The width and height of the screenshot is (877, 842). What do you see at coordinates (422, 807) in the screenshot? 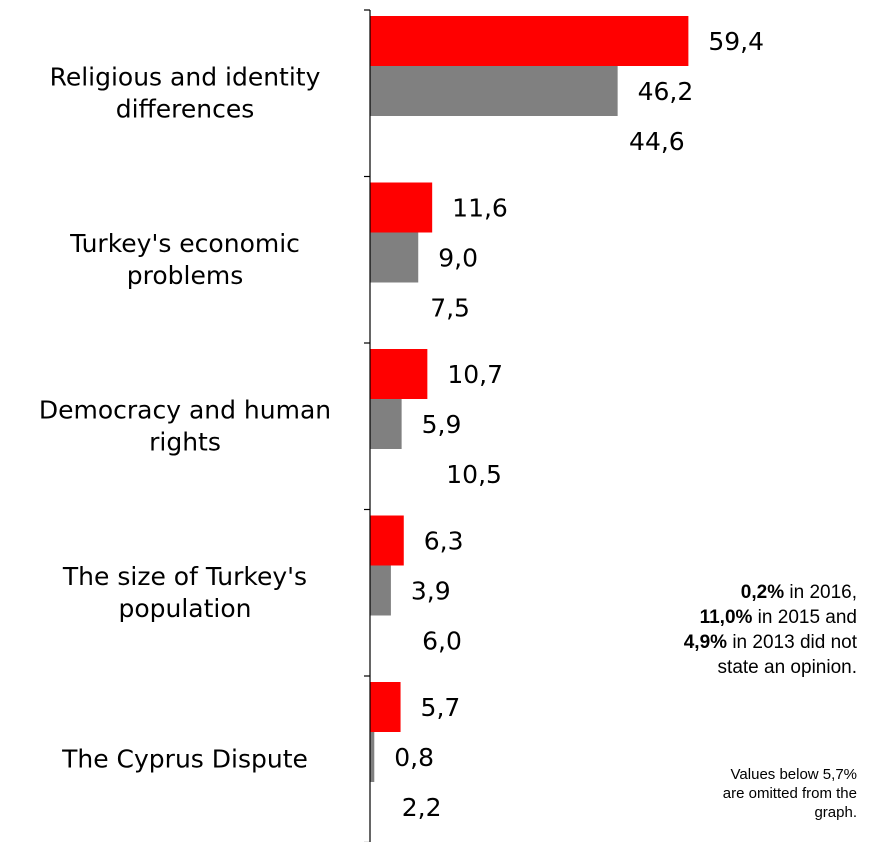
I see `data-label: 2,2` at bounding box center [422, 807].